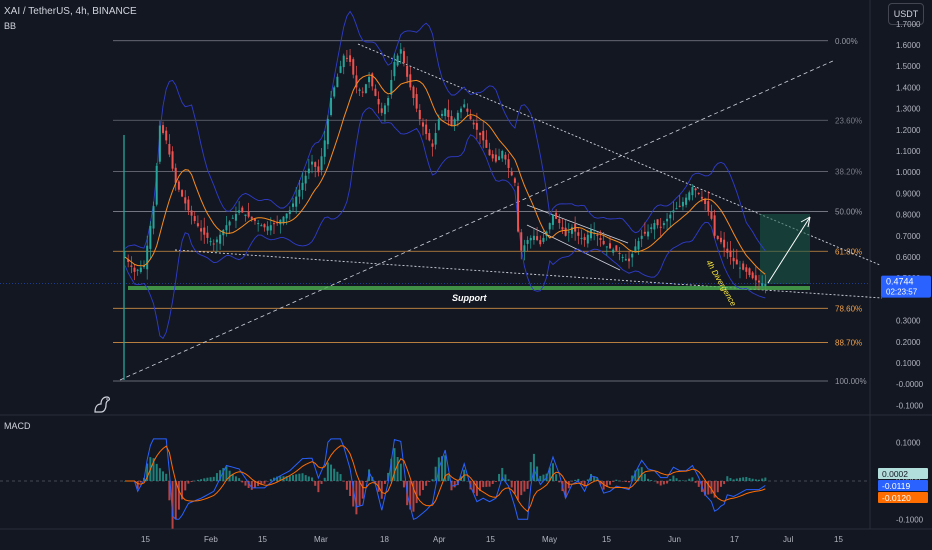  Describe the element at coordinates (789, 250) in the screenshot. I see `target-arrow` at that location.